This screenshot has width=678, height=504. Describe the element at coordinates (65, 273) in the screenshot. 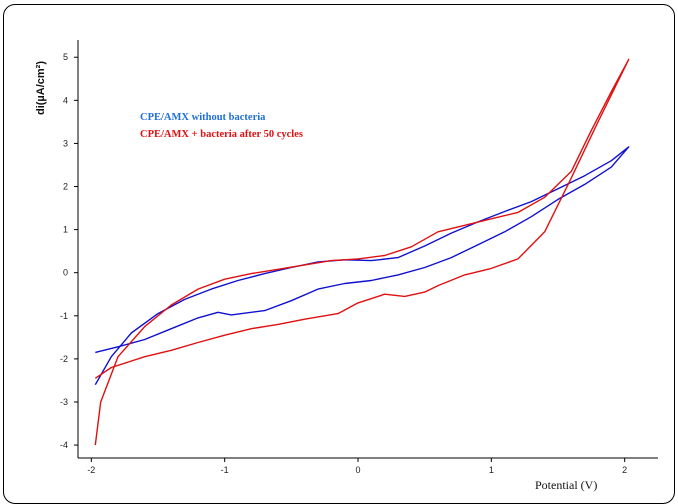

I see `y-tick-label: 0` at that location.